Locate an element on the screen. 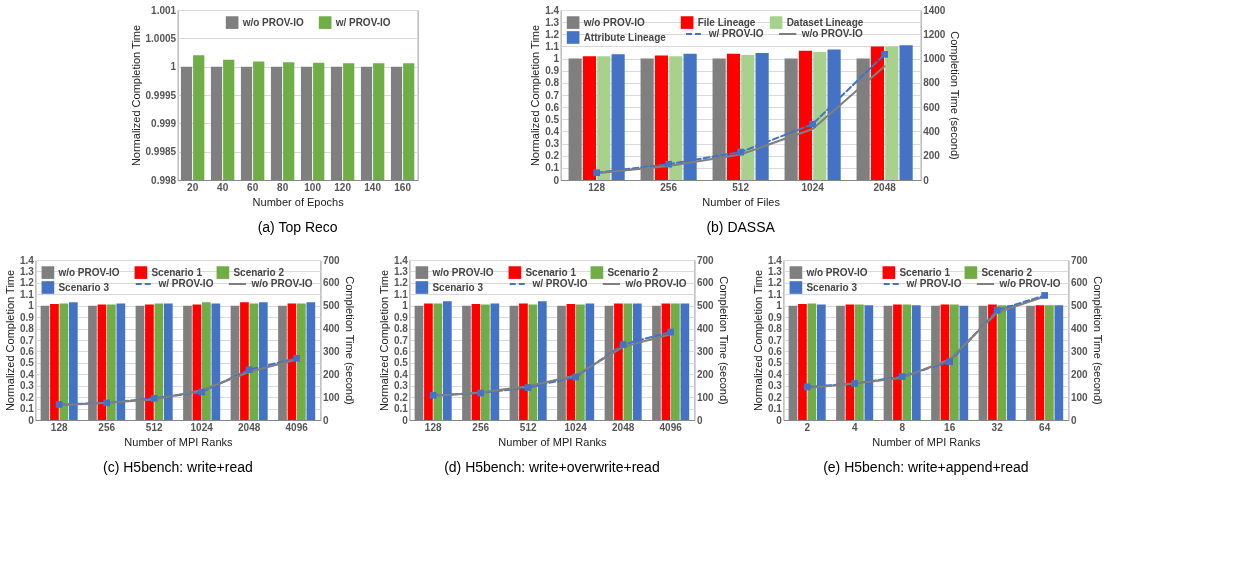 This screenshot has height=569, width=1258. legend-label: w/ PROV-IO is located at coordinates (185, 283).